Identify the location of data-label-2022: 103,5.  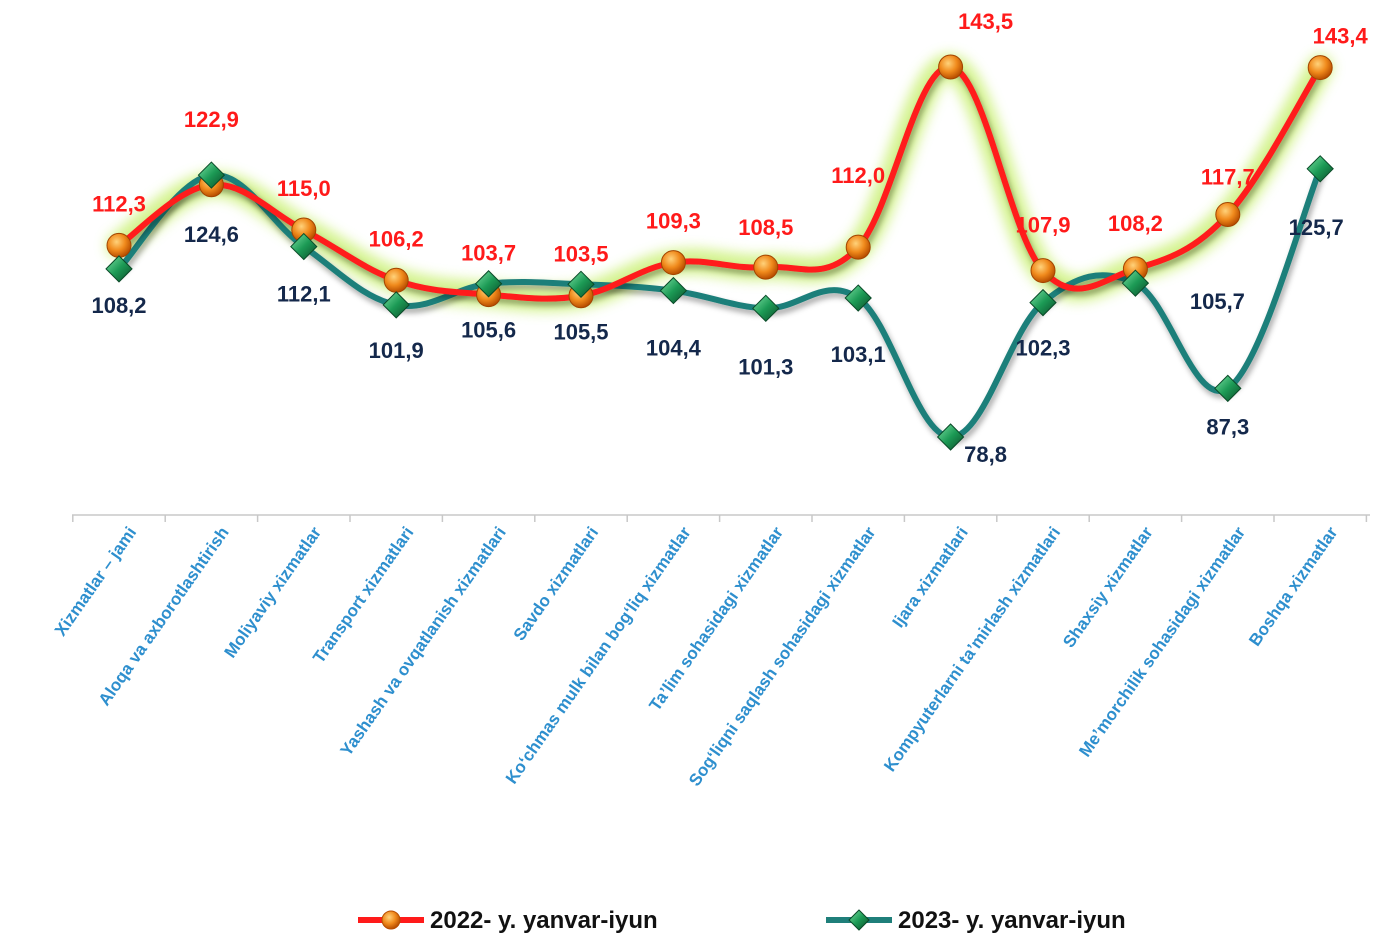
(580, 254).